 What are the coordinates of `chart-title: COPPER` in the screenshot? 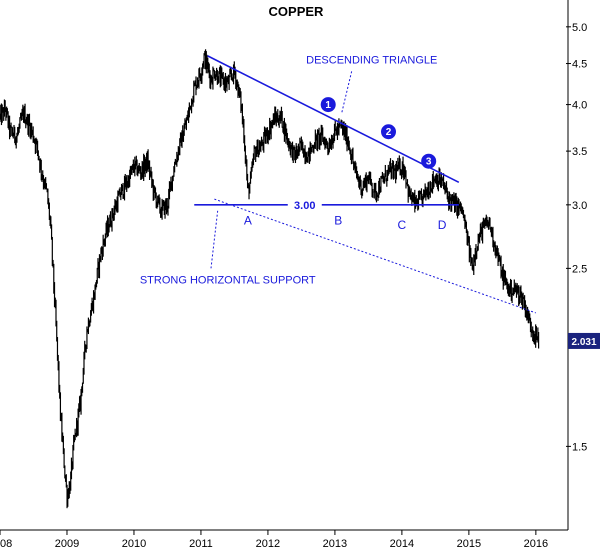 It's located at (297, 11).